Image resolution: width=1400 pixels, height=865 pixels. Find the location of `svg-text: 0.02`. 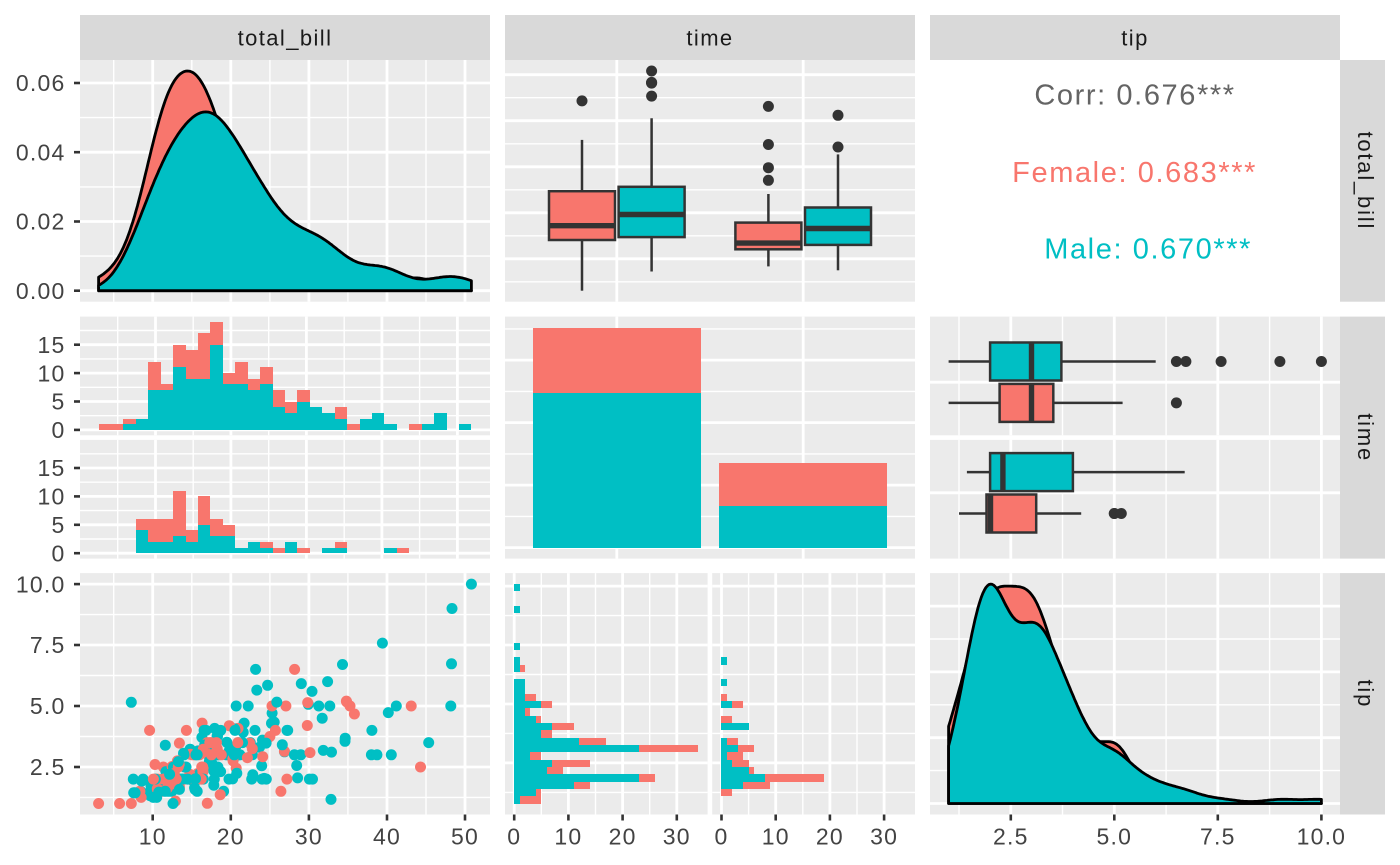

svg-text: 0.02 is located at coordinates (41, 222).